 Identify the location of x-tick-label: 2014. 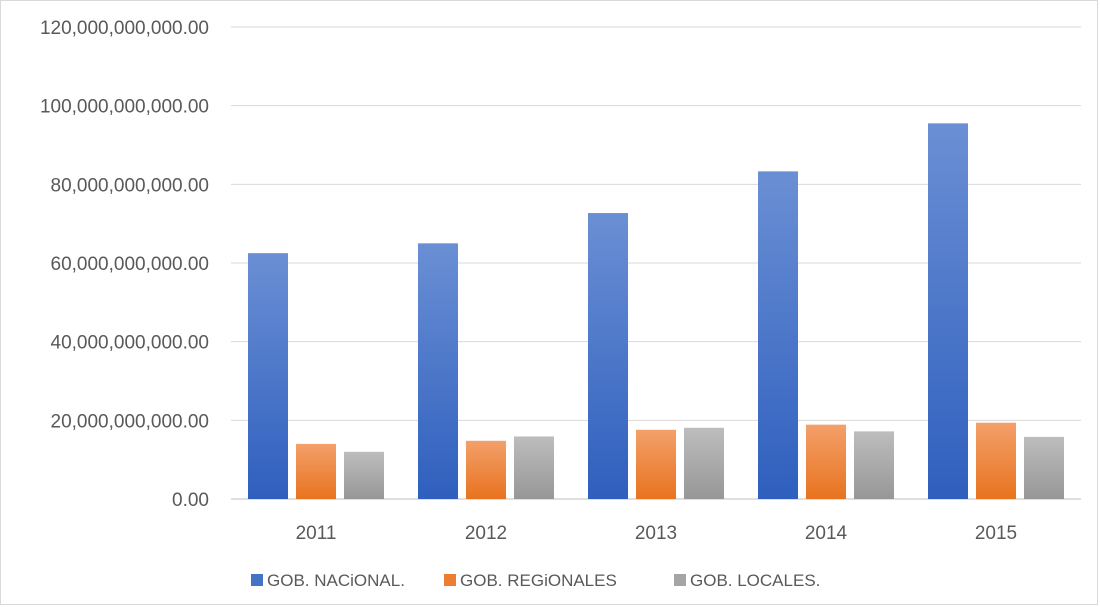
(826, 533).